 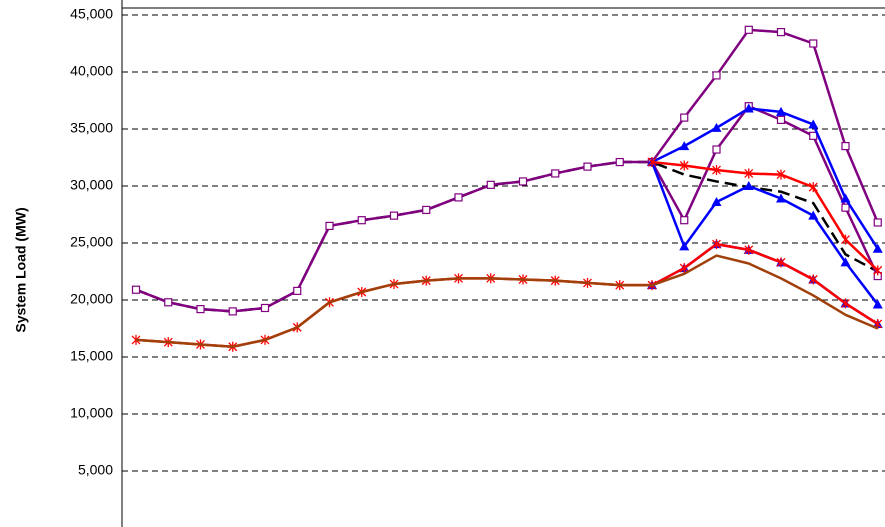 I want to click on y-tick-label: 45,000, so click(x=91, y=14).